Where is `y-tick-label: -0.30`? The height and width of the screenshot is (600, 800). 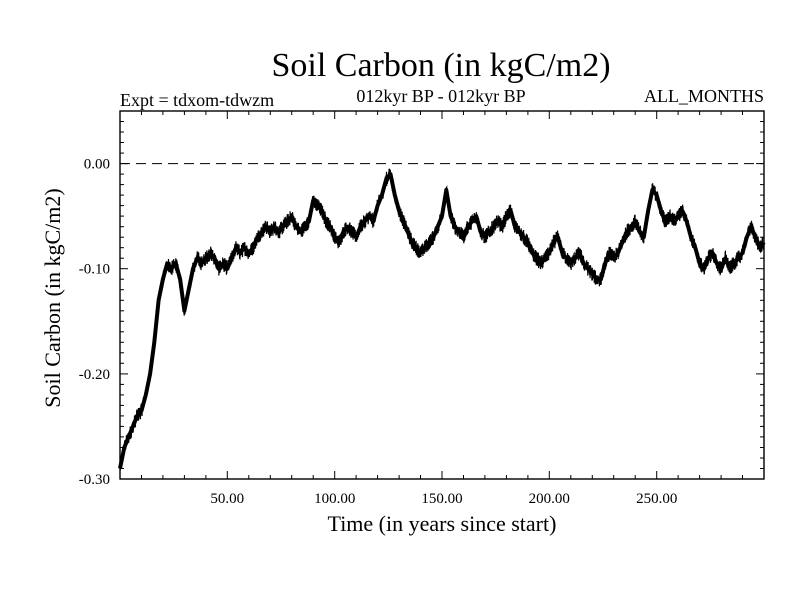 y-tick-label: -0.30 is located at coordinates (94, 480).